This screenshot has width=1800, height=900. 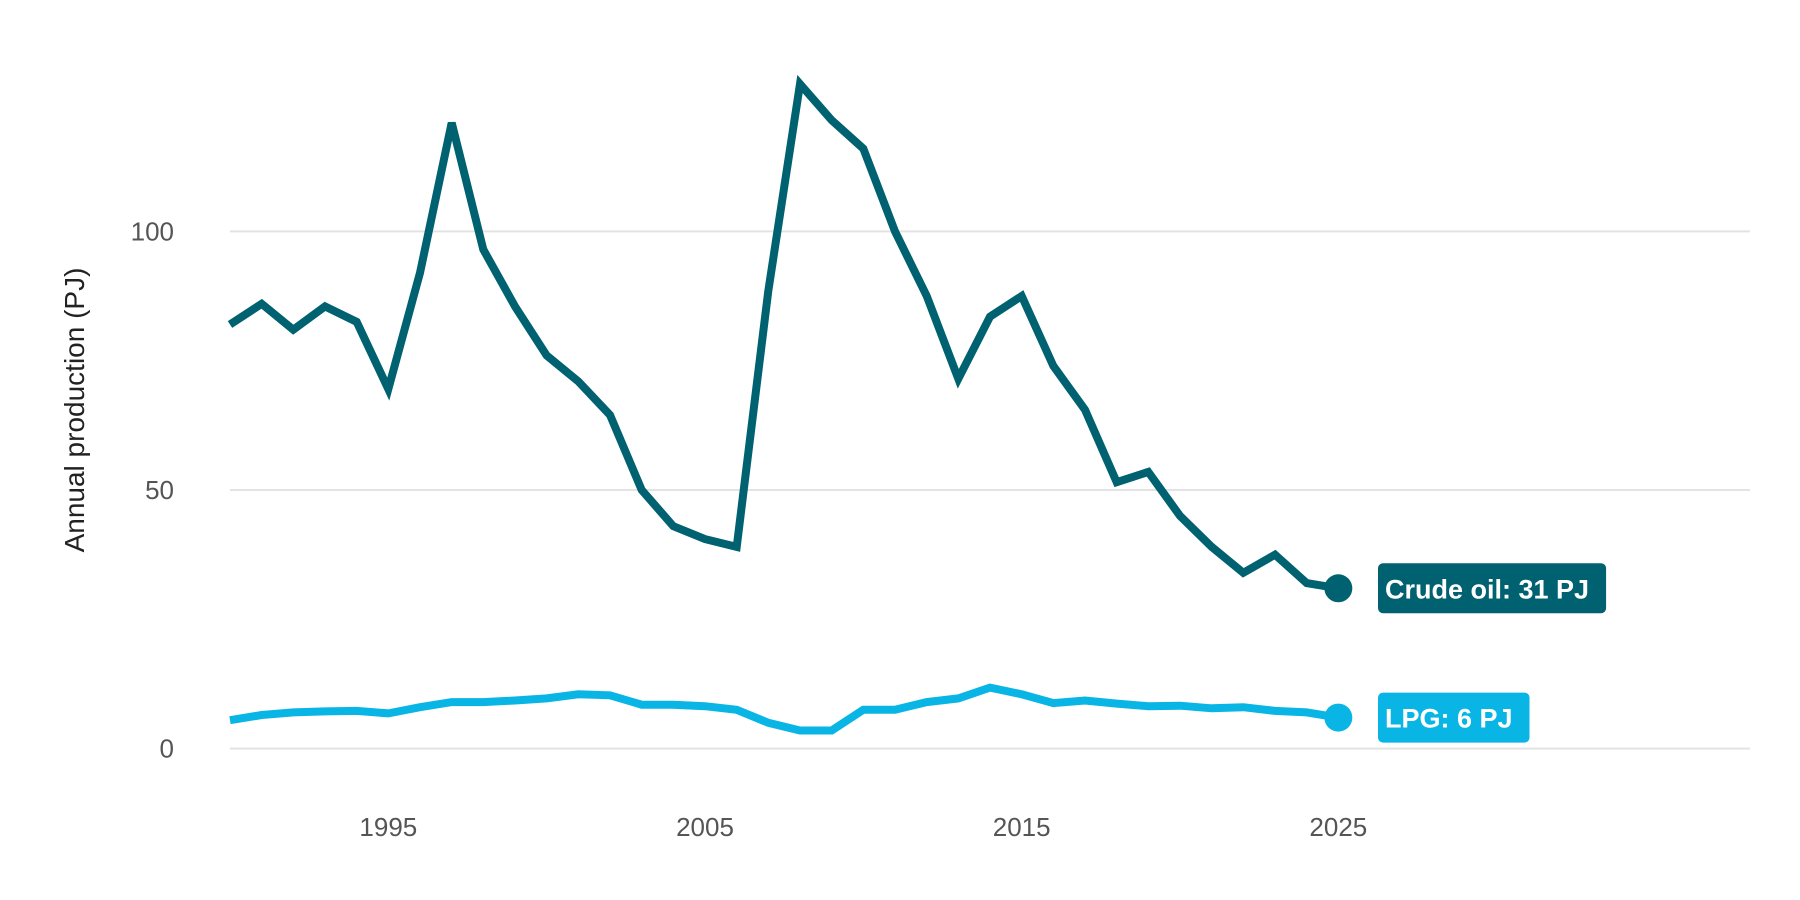 I want to click on end-label-text: LPG: 6 PJ, so click(x=1449, y=719).